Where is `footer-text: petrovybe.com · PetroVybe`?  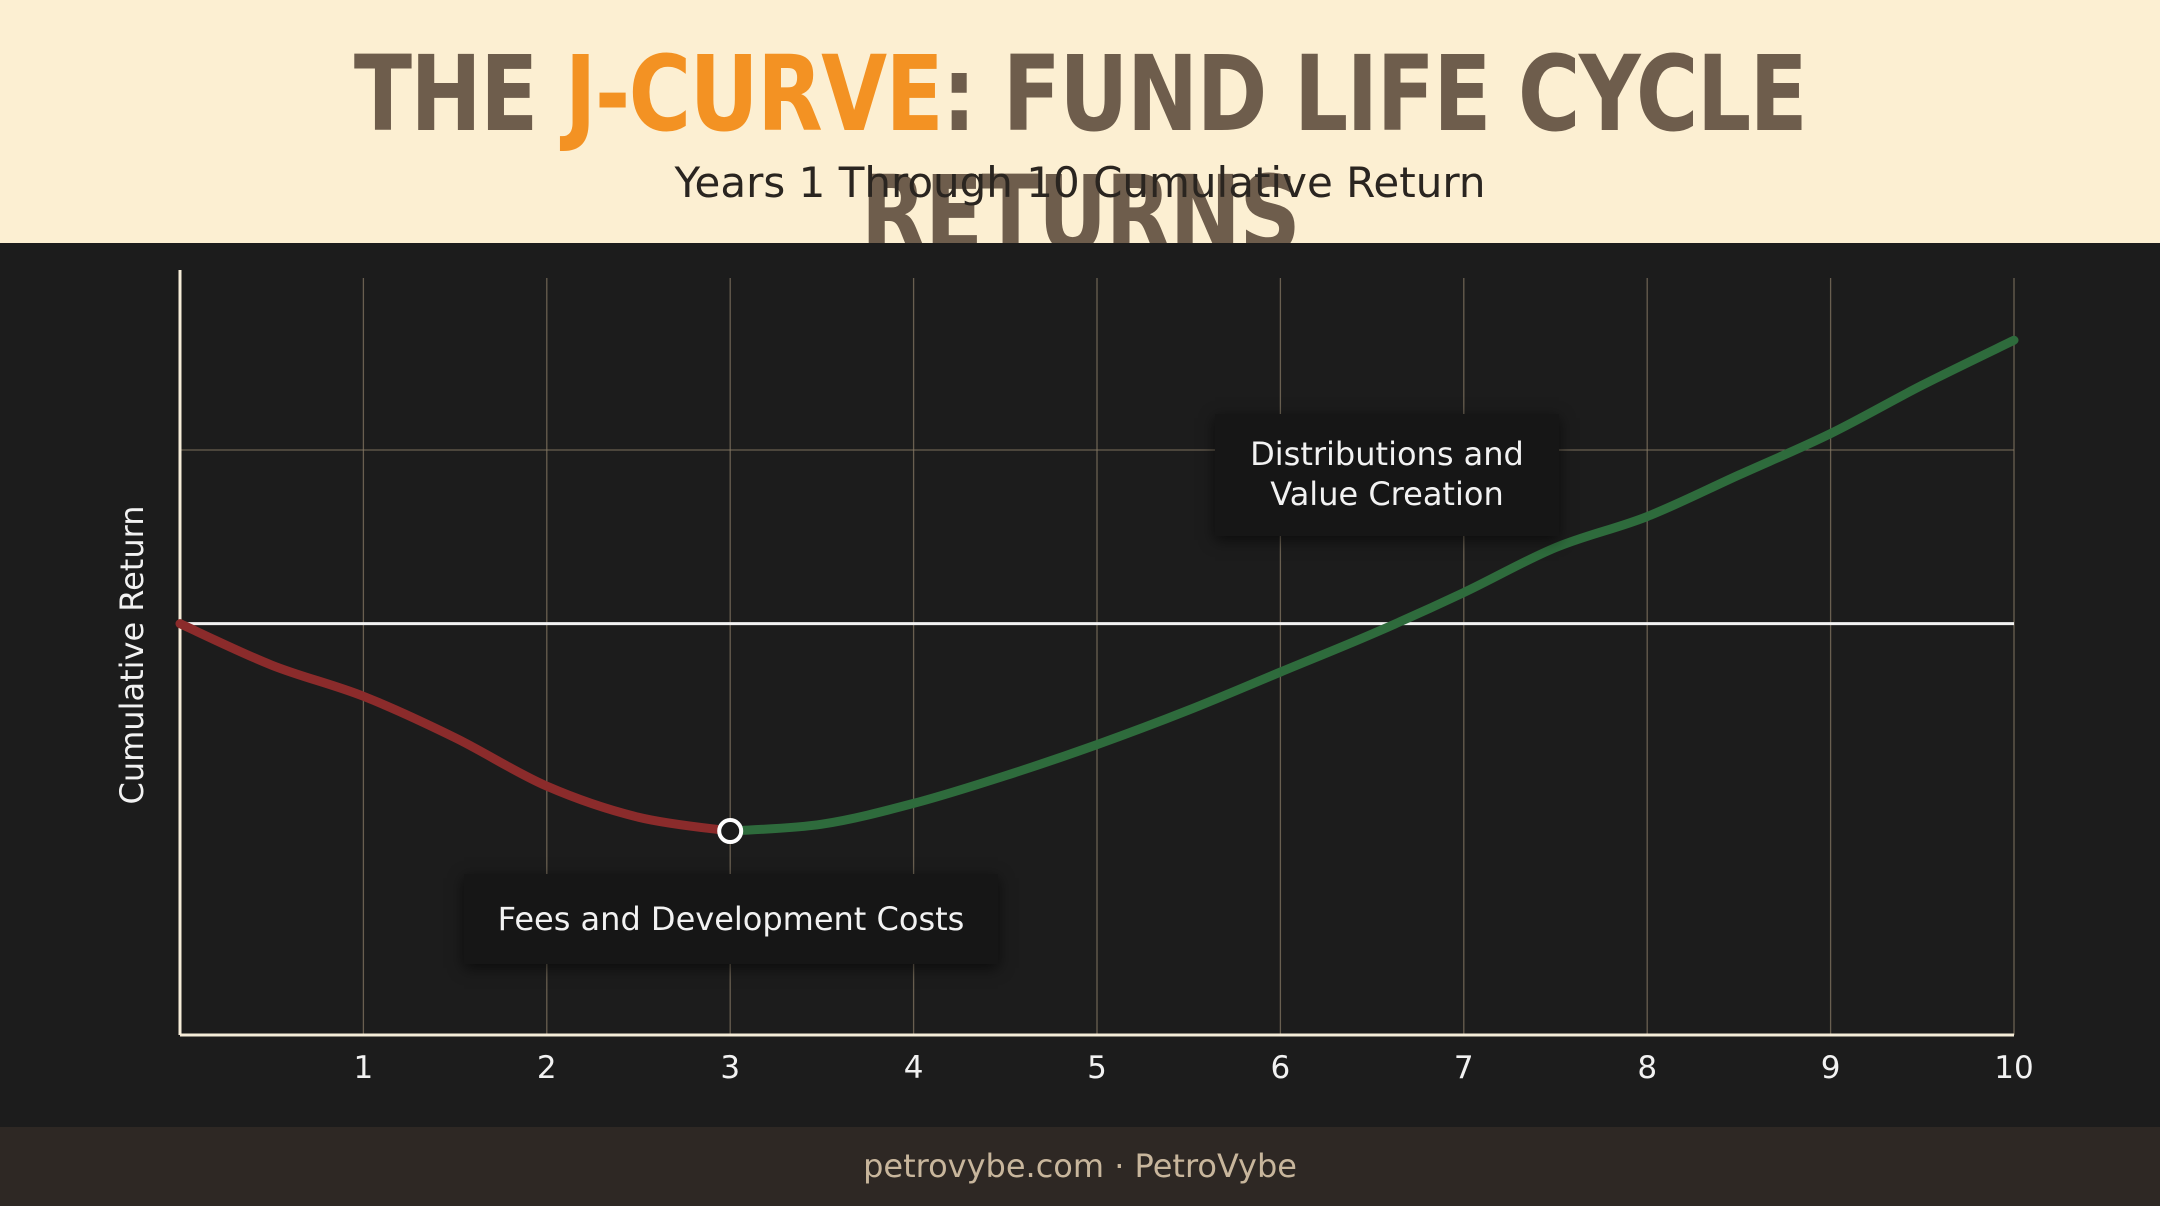
footer-text: petrovybe.com · PetroVybe is located at coordinates (1080, 1166).